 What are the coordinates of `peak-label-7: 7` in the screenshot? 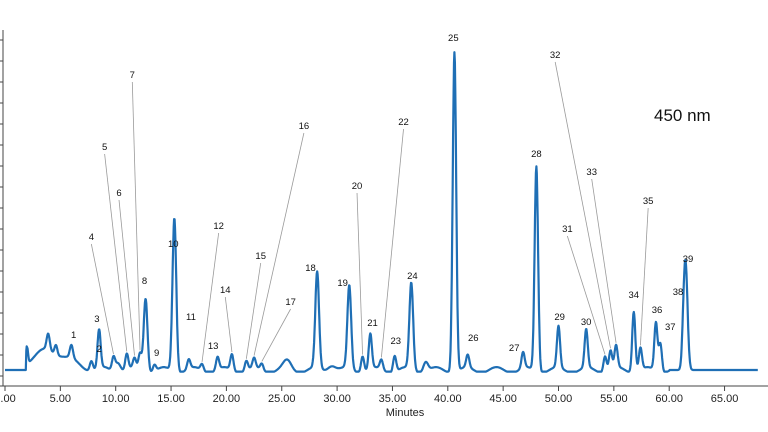 It's located at (132, 75).